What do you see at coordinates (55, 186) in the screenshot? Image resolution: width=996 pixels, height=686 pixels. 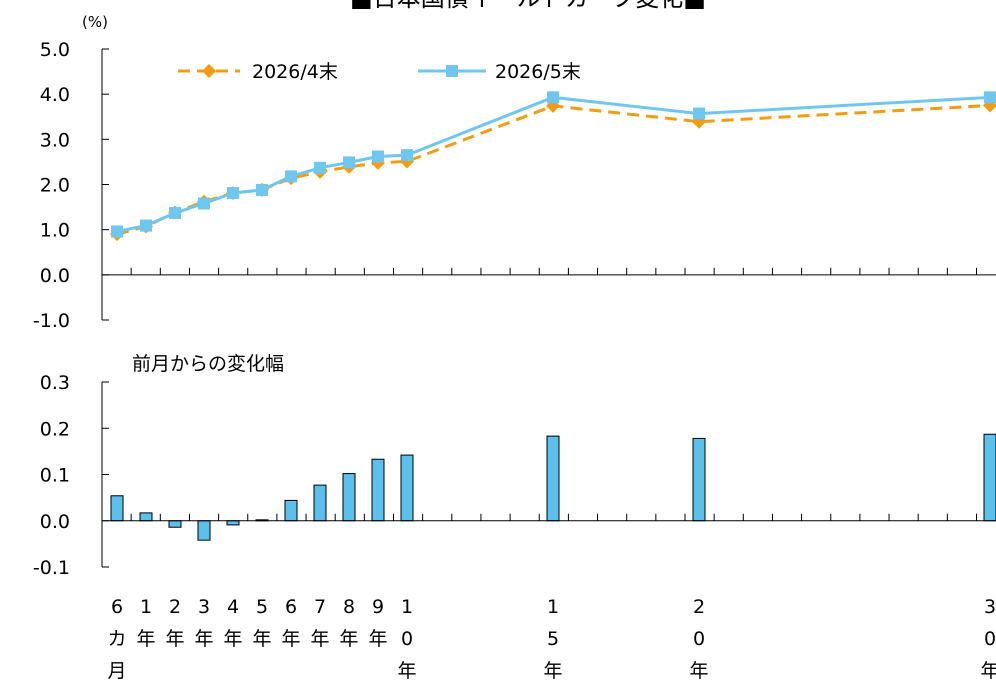 I see `y-tick-label: 2.0` at bounding box center [55, 186].